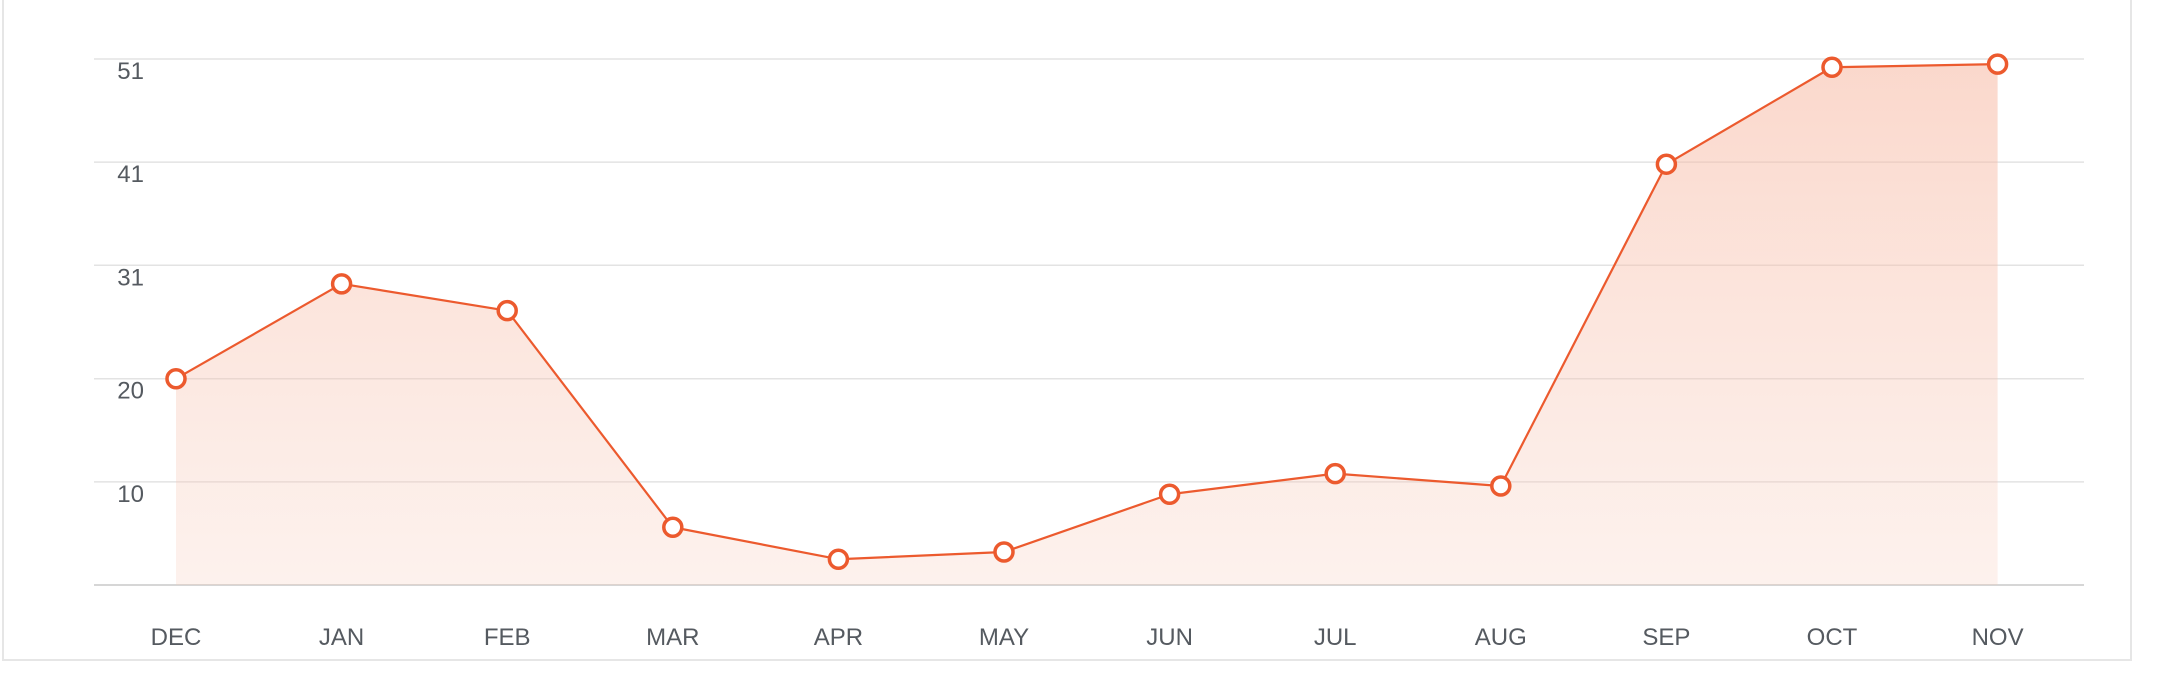 The width and height of the screenshot is (2176, 674). I want to click on y-tick-label: 31, so click(130, 277).